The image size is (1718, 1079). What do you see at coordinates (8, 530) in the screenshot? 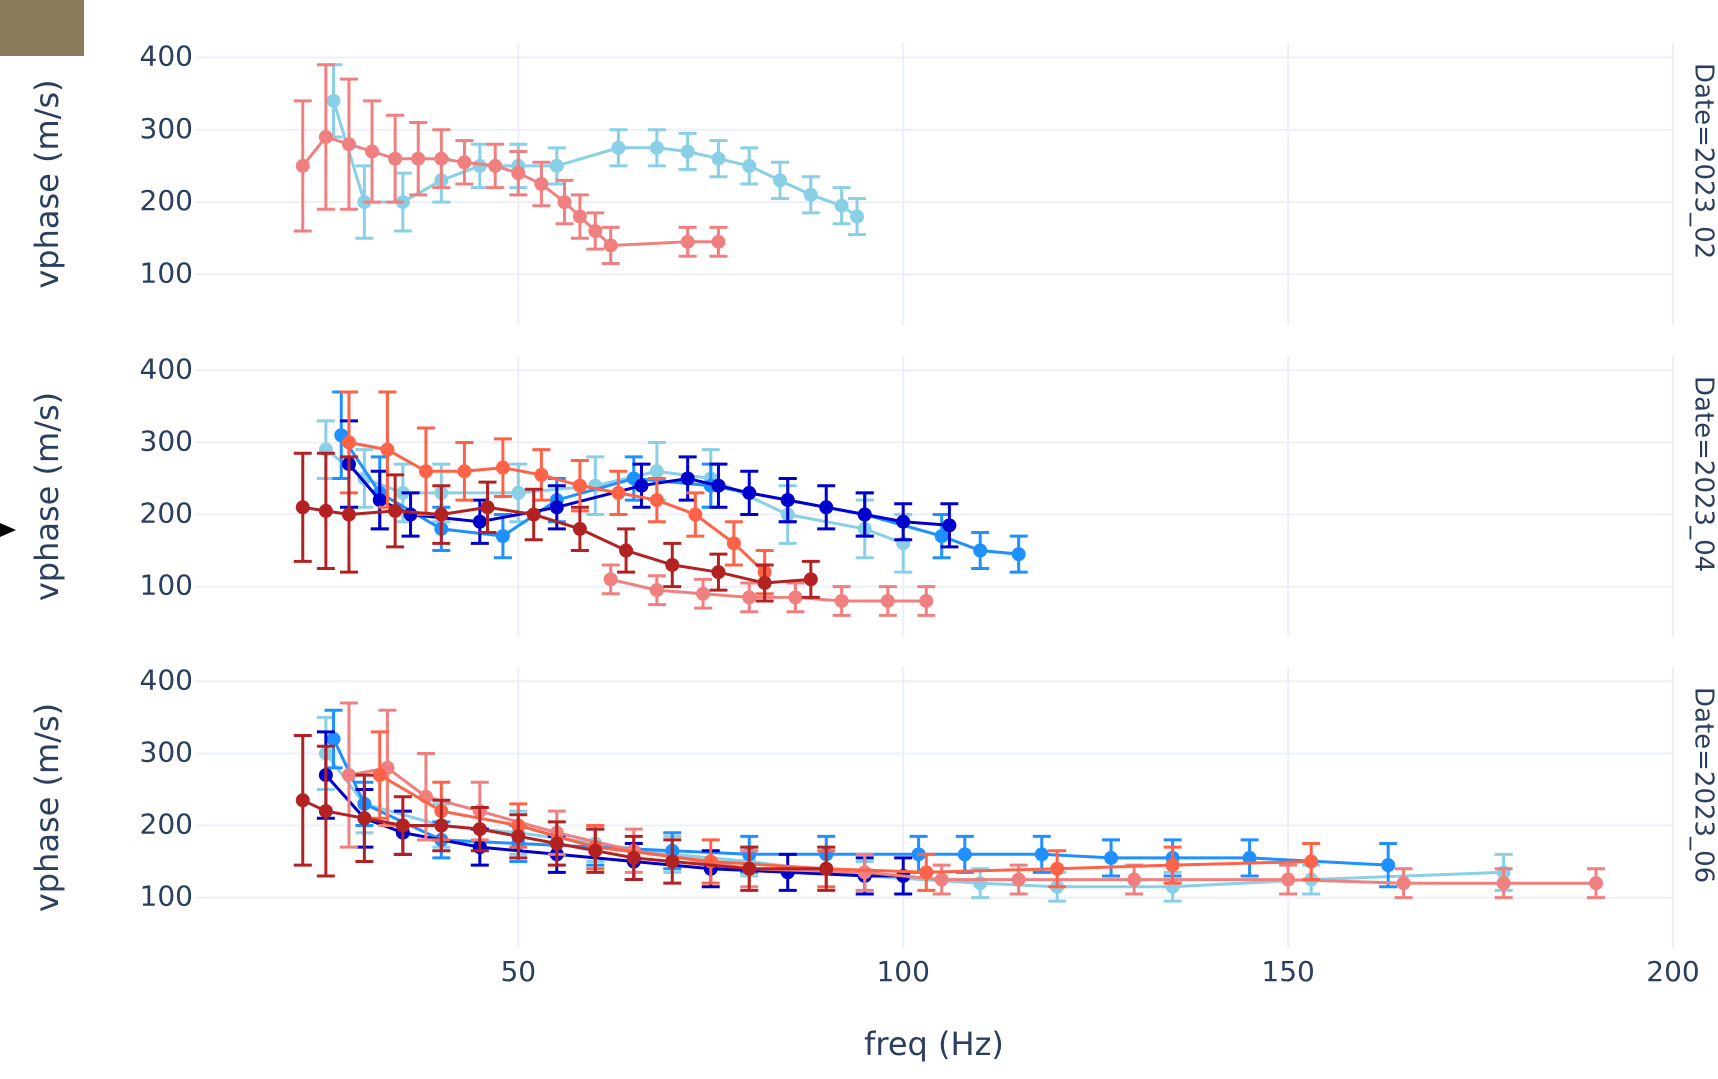
I see `arrow-pointer` at bounding box center [8, 530].